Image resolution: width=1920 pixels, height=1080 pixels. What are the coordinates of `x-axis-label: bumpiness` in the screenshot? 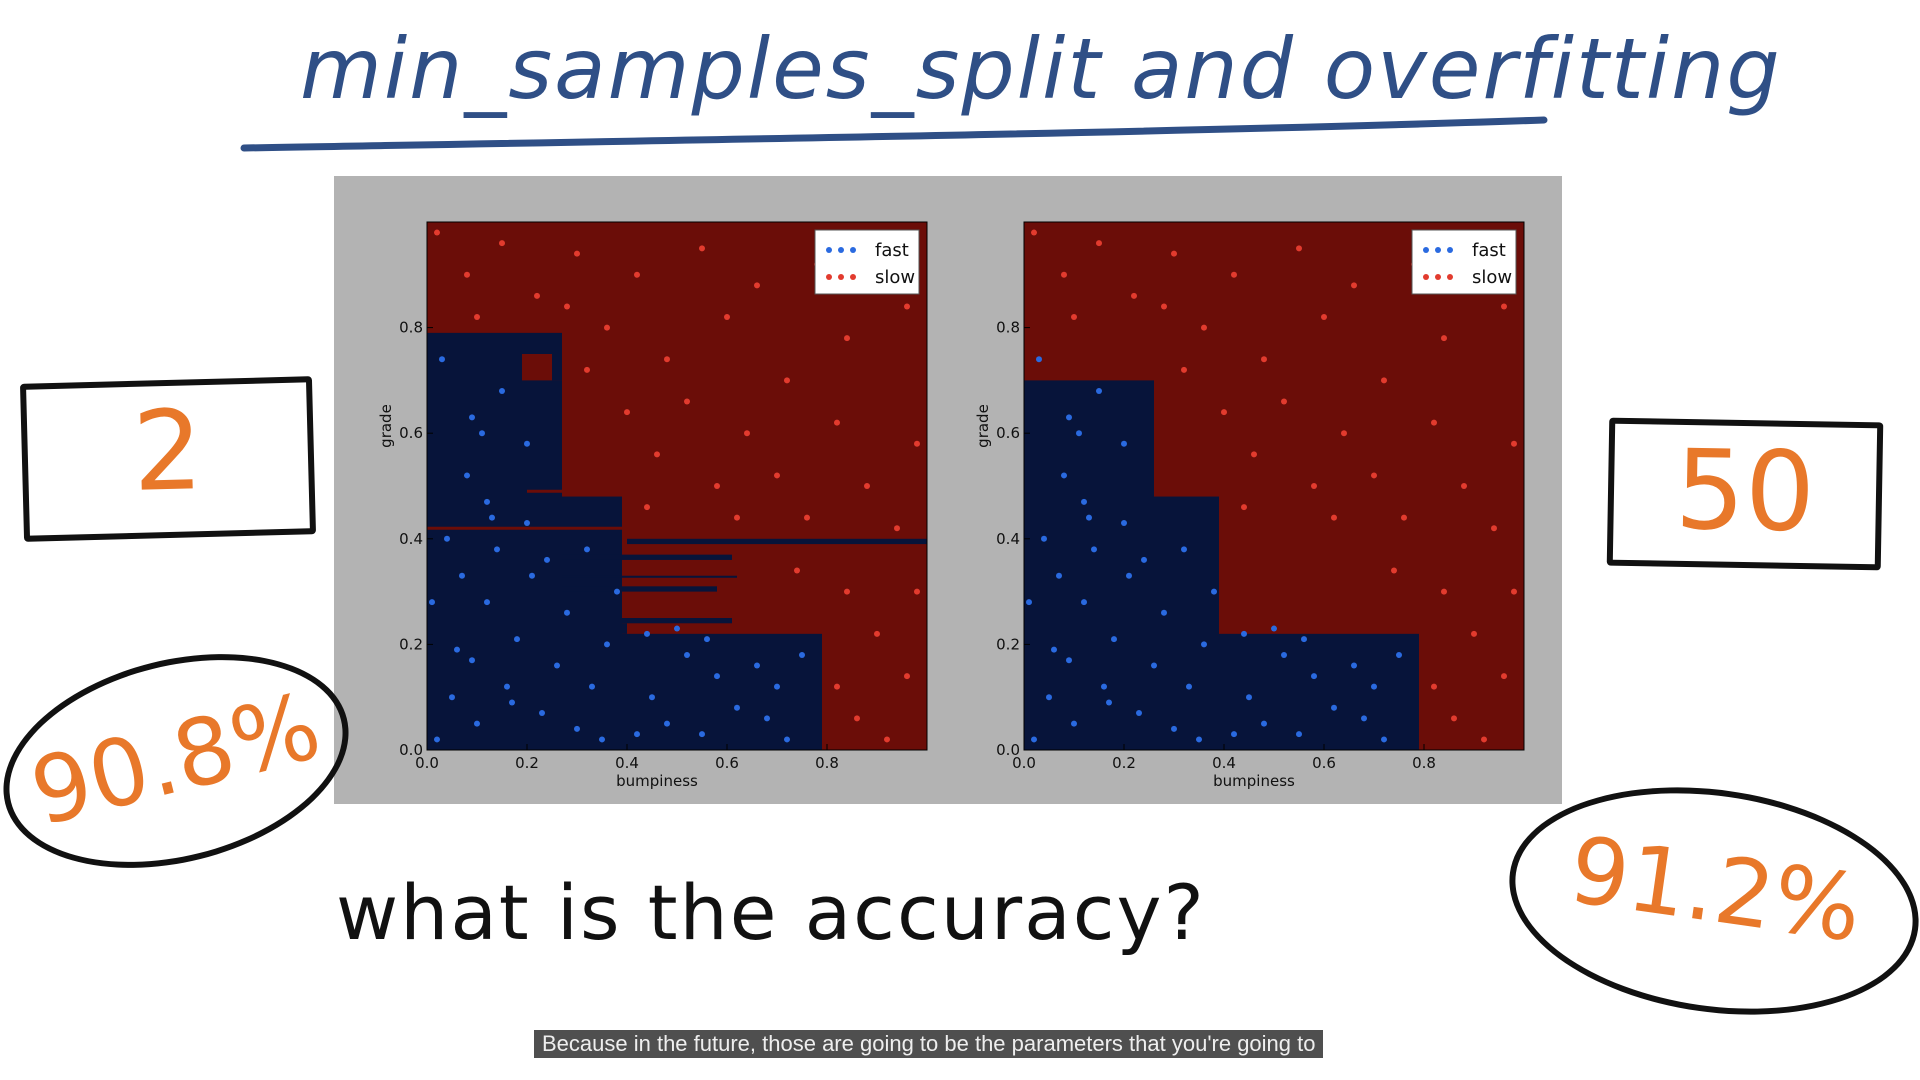 It's located at (657, 781).